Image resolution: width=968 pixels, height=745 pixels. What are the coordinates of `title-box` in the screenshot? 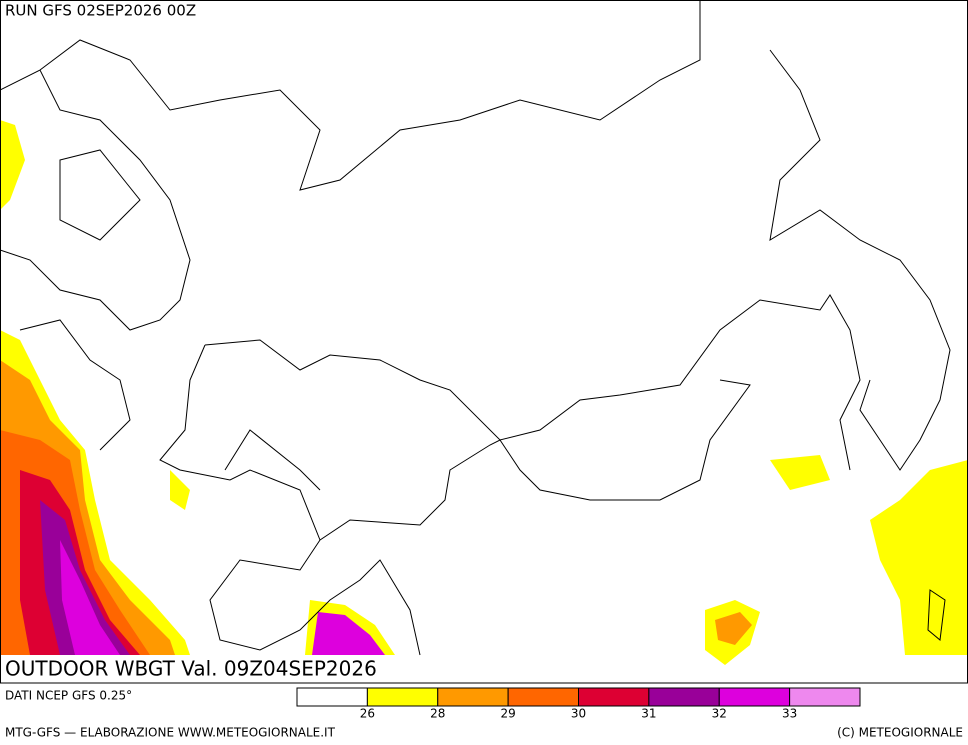 It's located at (195, 669).